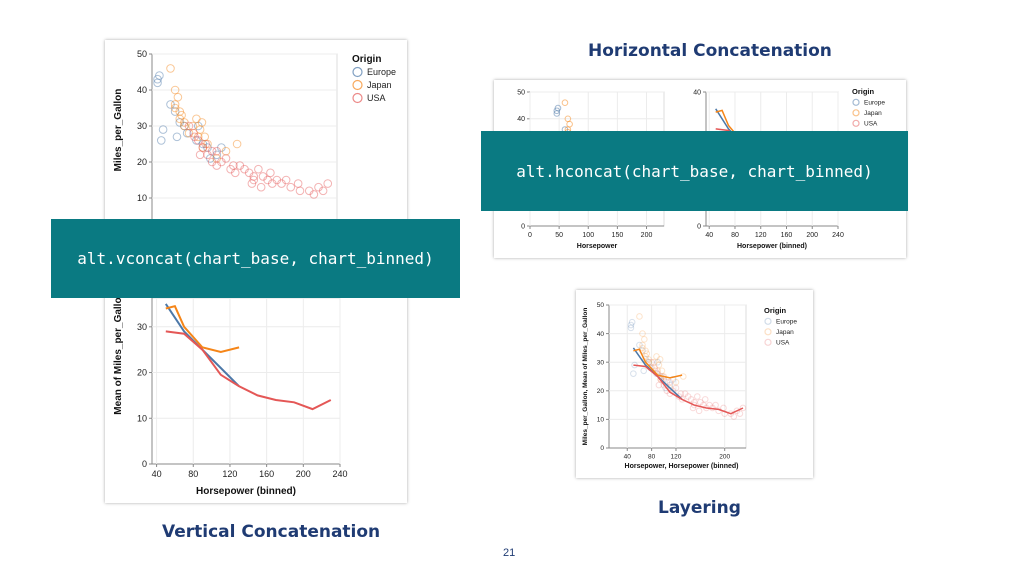 This screenshot has height=576, width=1024. Describe the element at coordinates (710, 51) in the screenshot. I see `horizontal-concat-heading: Horizontal Concatenation` at that location.